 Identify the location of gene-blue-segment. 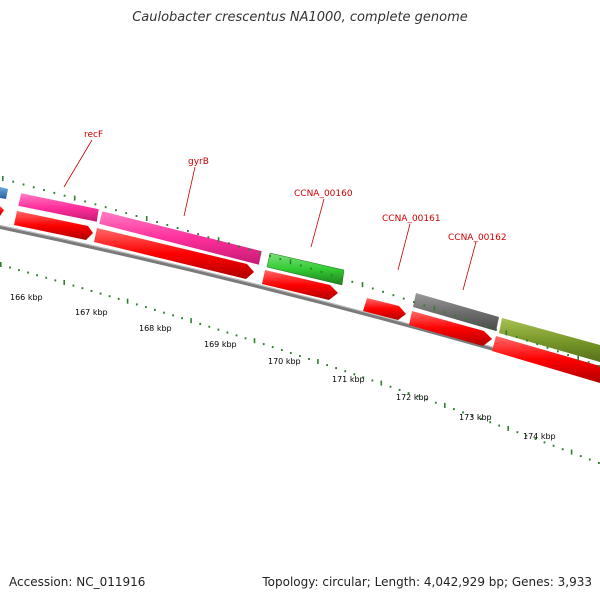
(4, 193).